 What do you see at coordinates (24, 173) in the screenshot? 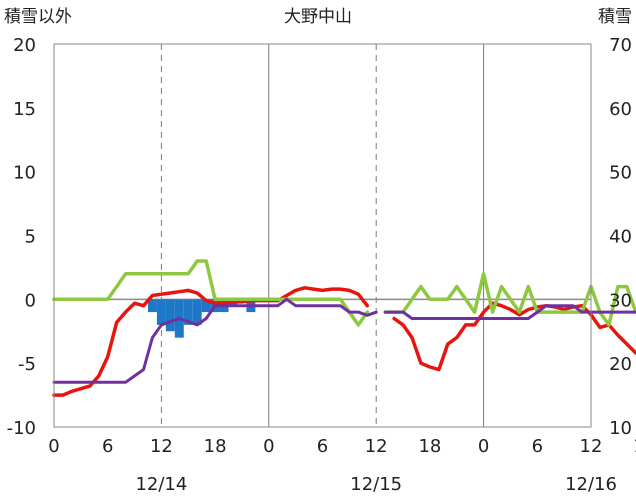
I see `left-tick-label: 10` at bounding box center [24, 173].